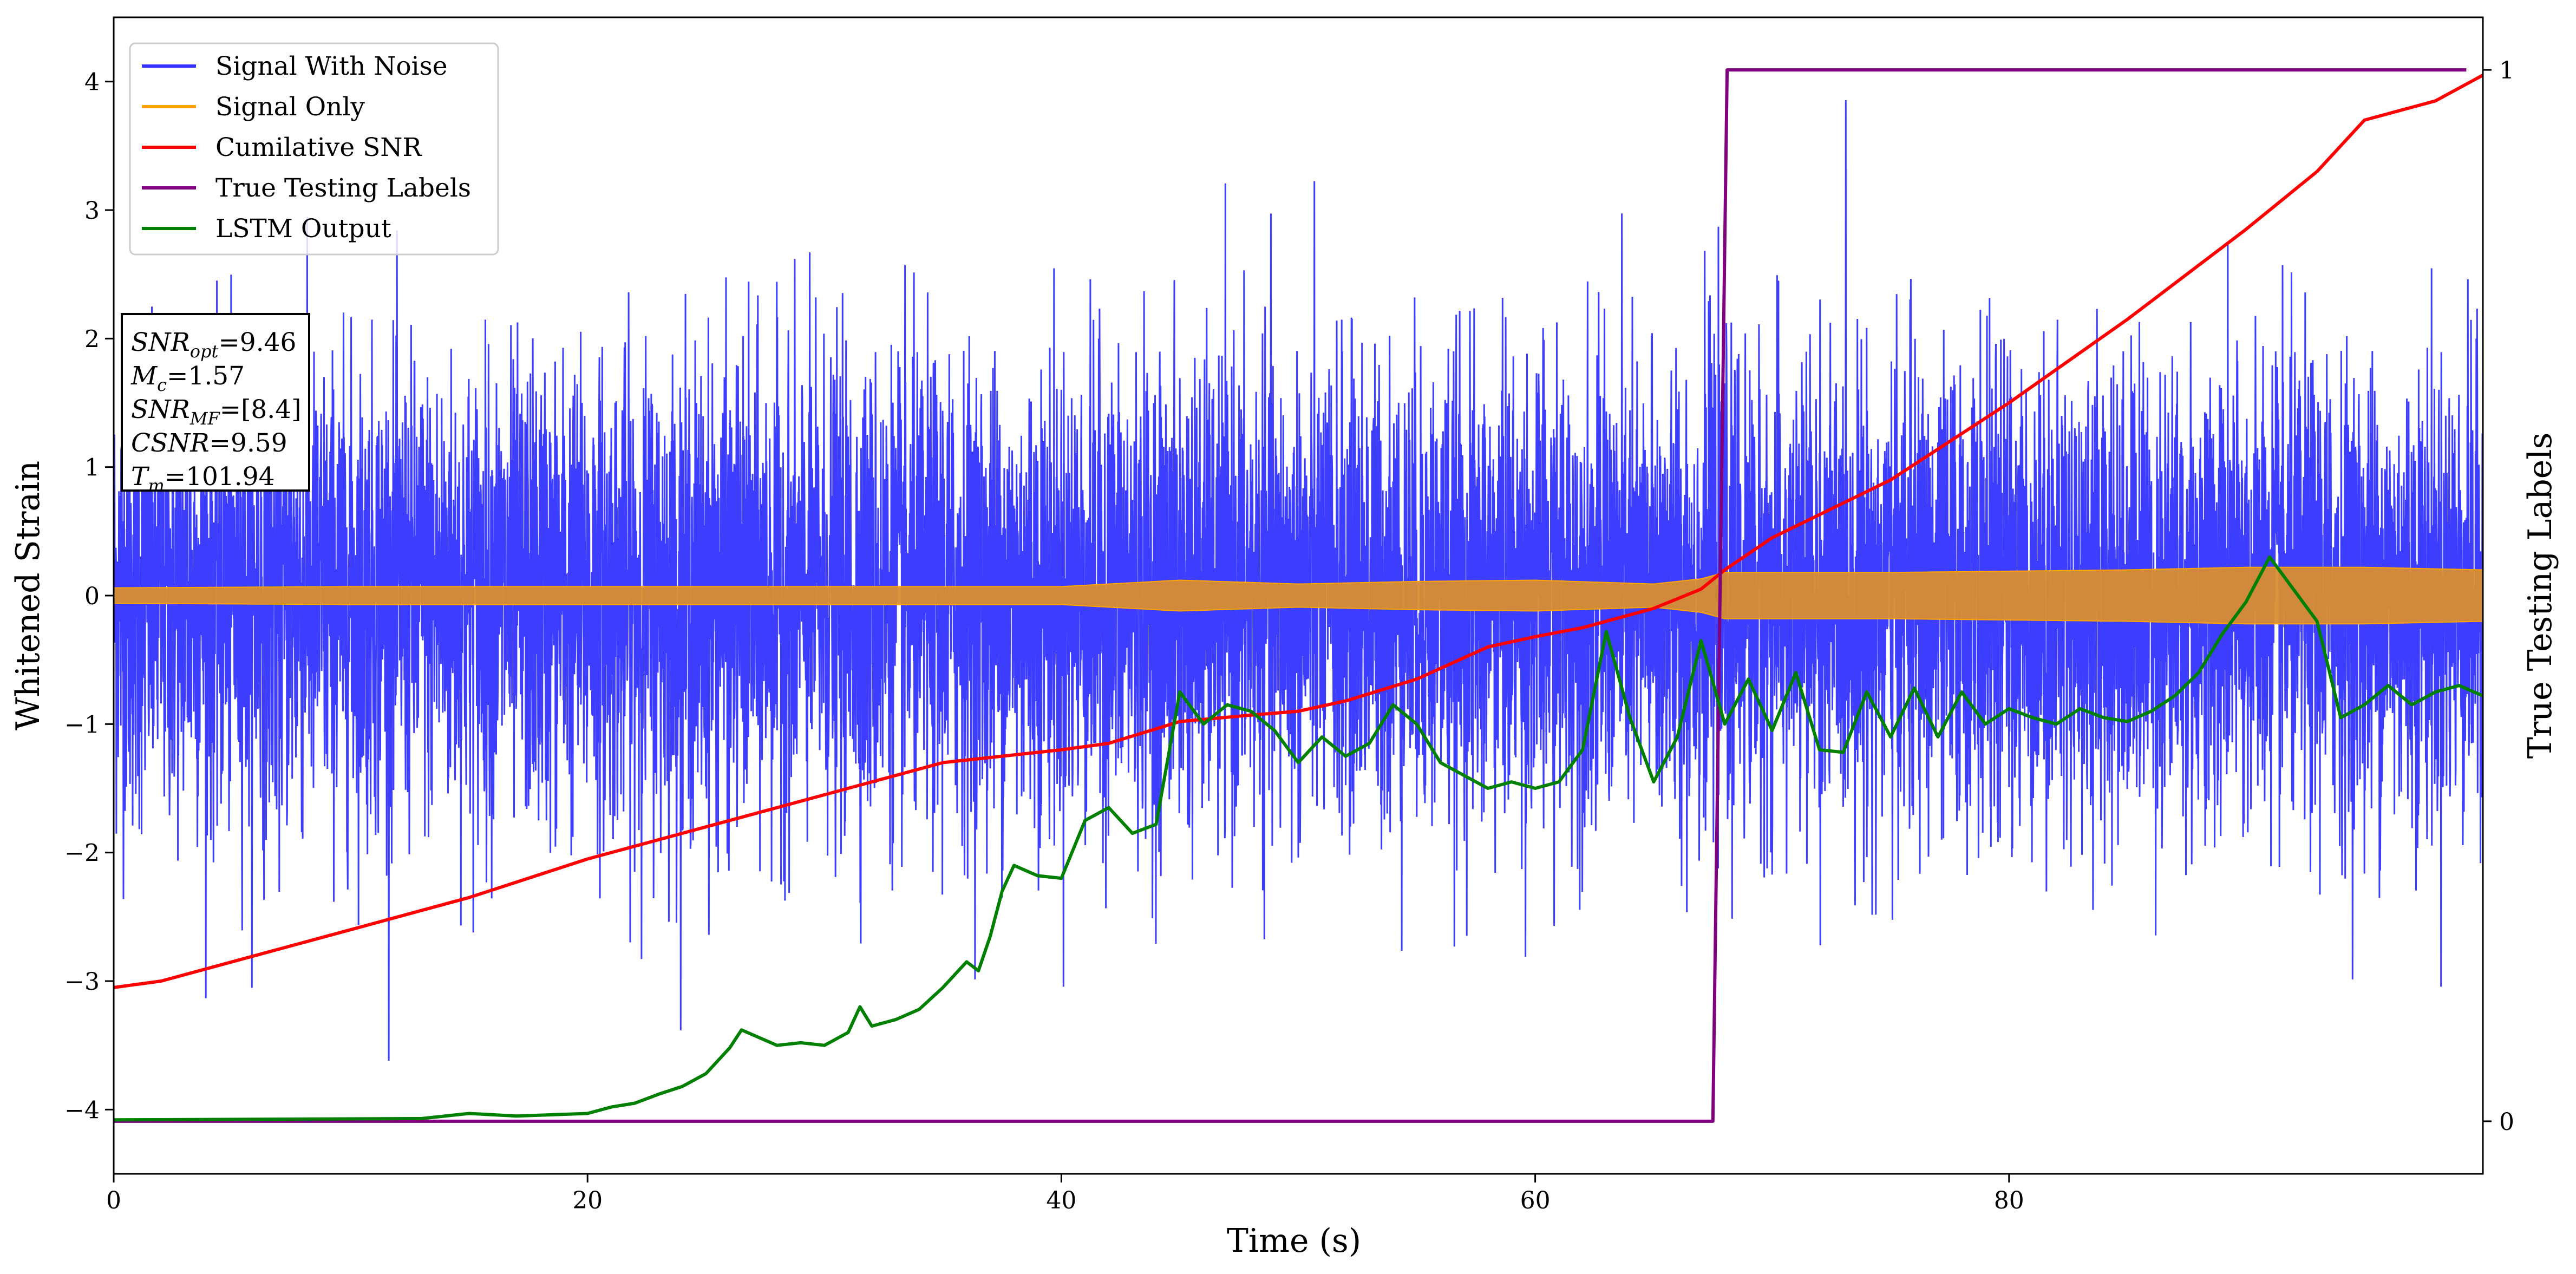 This screenshot has height=1274, width=2576. I want to click on y-left-tick-label: 3, so click(92, 211).